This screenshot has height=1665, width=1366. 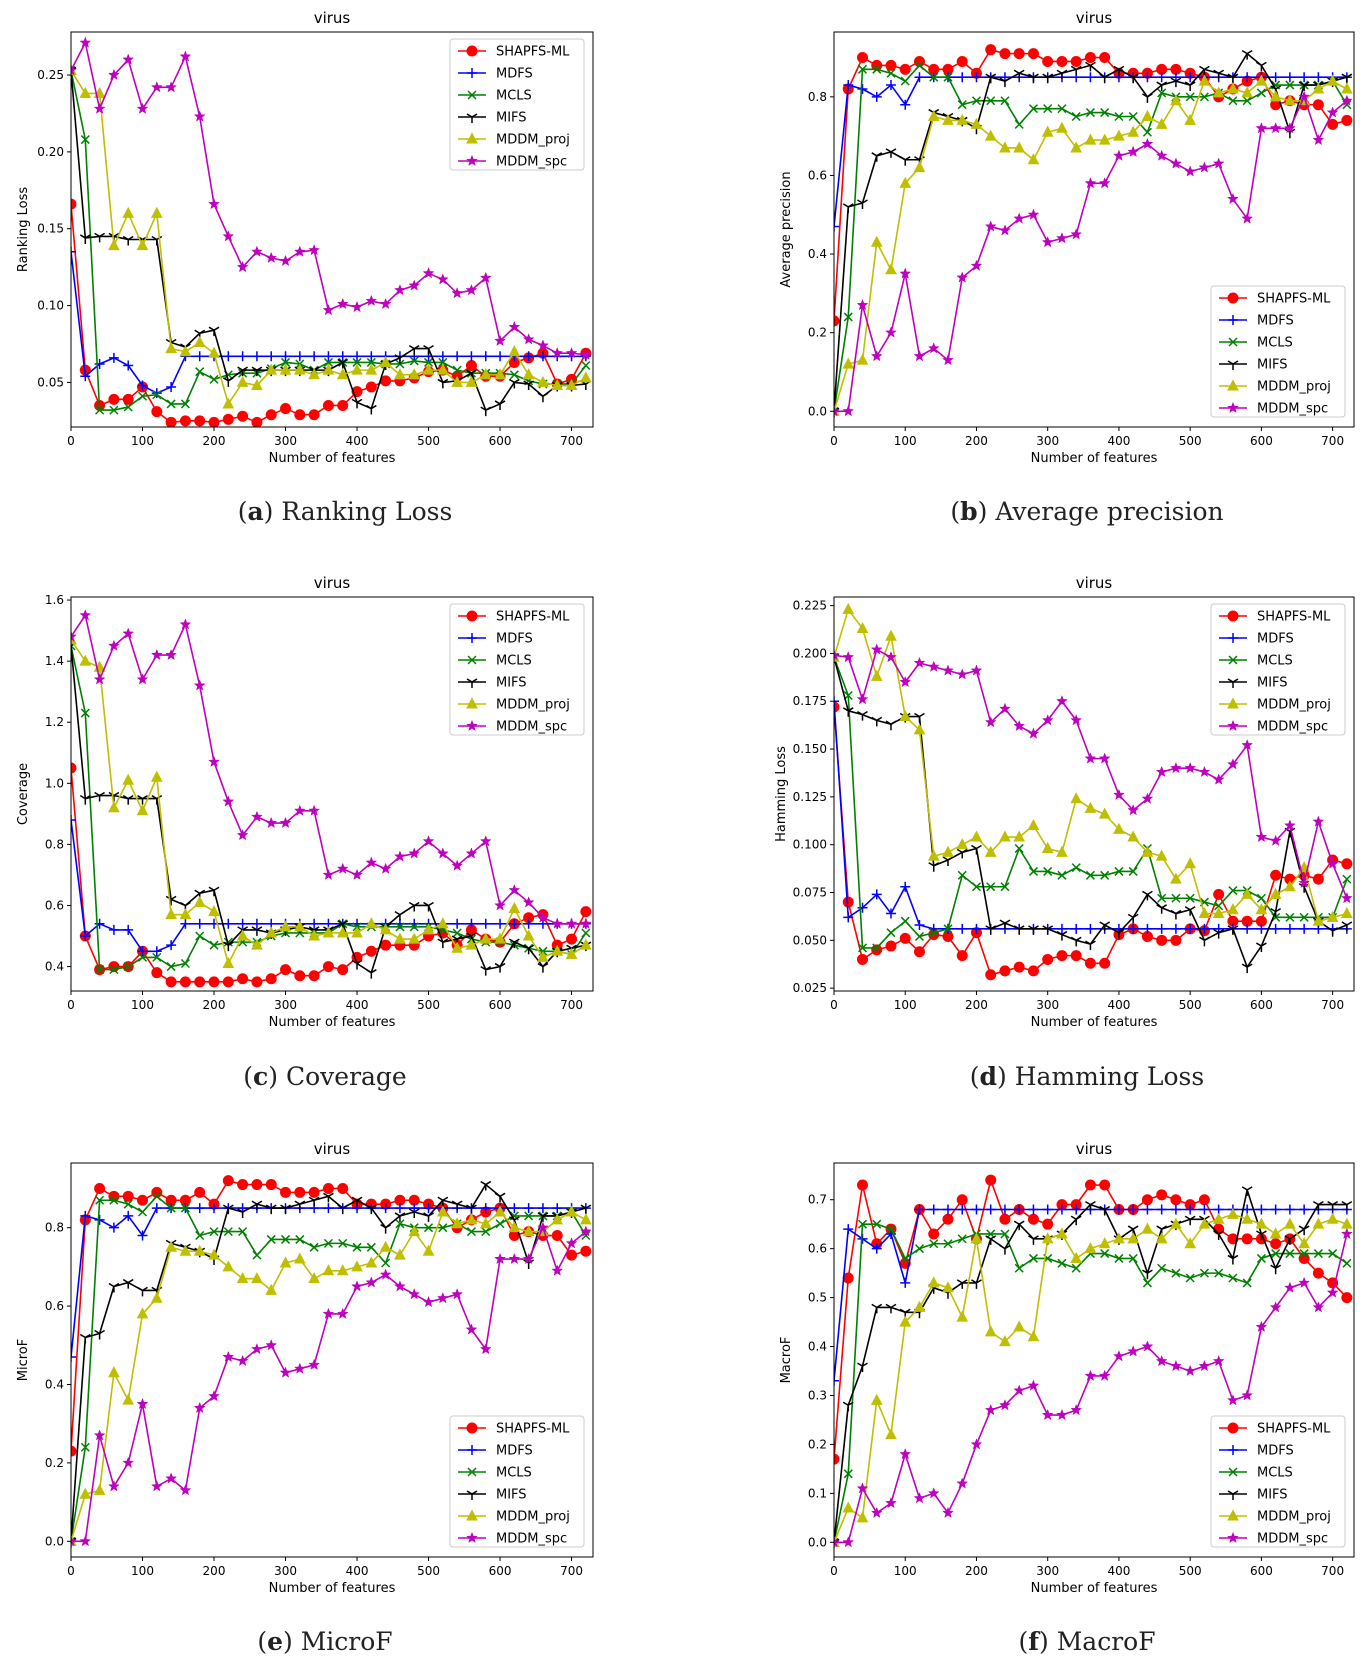 I want to click on caption-f: (f) MacroF, so click(x=1086, y=1641).